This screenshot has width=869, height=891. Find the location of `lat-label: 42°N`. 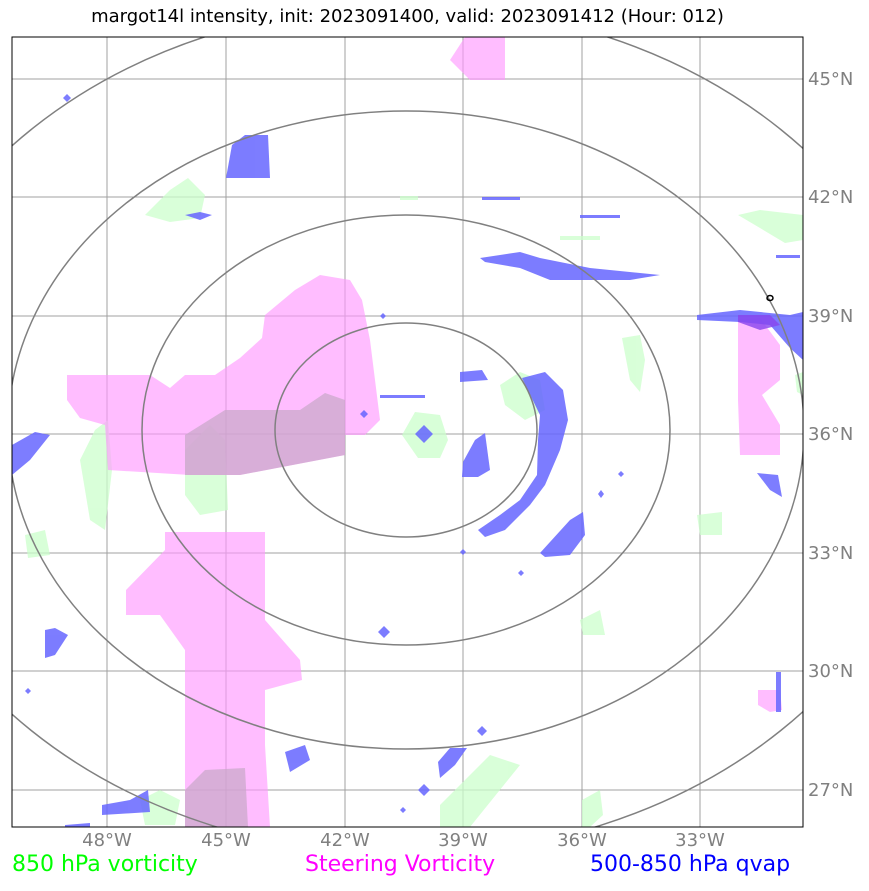

lat-label: 42°N is located at coordinates (830, 197).